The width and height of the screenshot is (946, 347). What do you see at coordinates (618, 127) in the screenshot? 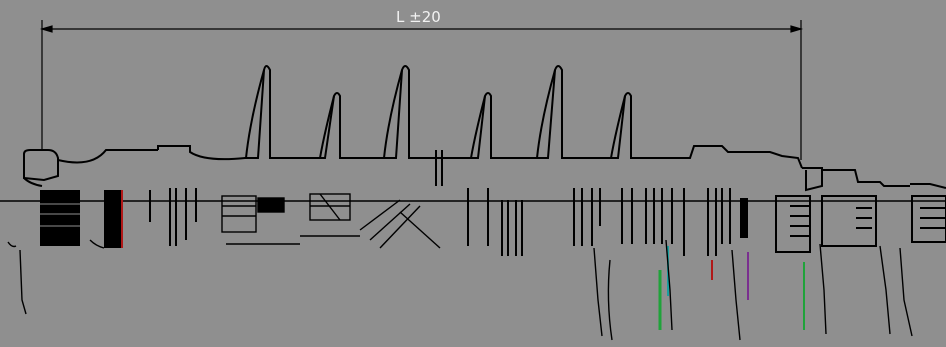
I see `shed-6-face` at bounding box center [618, 127].